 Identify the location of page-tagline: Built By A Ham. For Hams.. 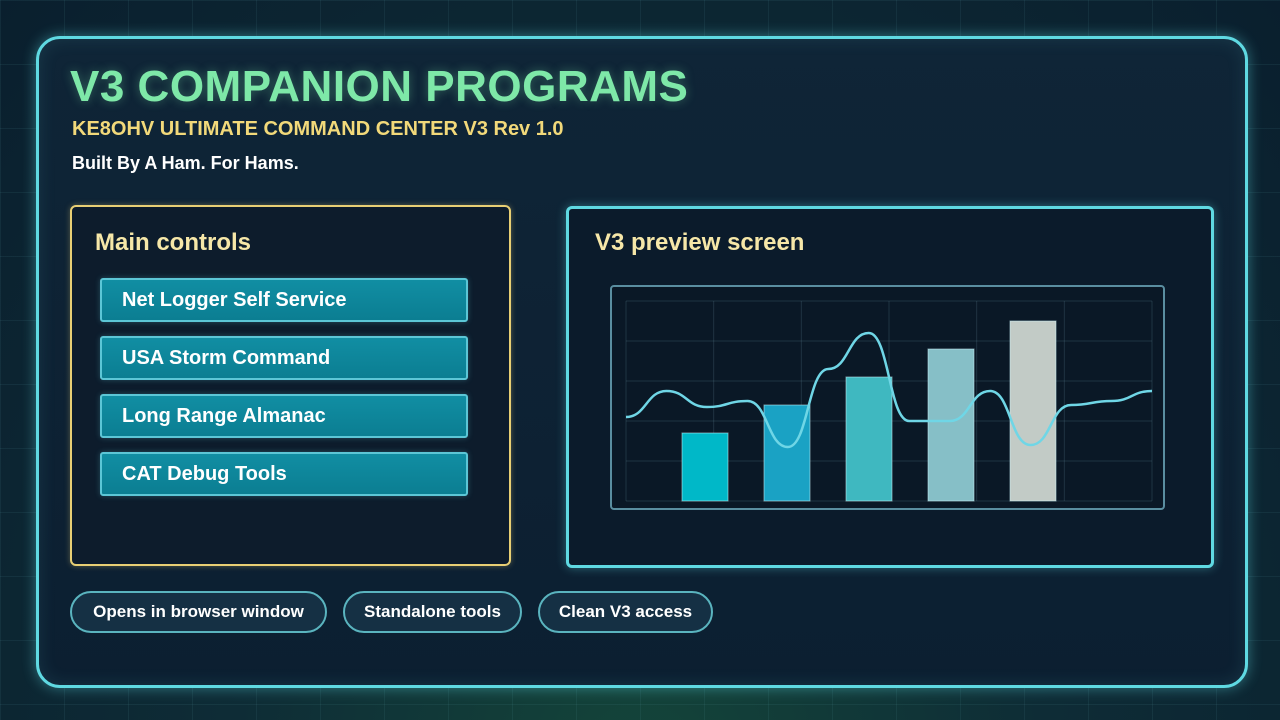
(185, 163).